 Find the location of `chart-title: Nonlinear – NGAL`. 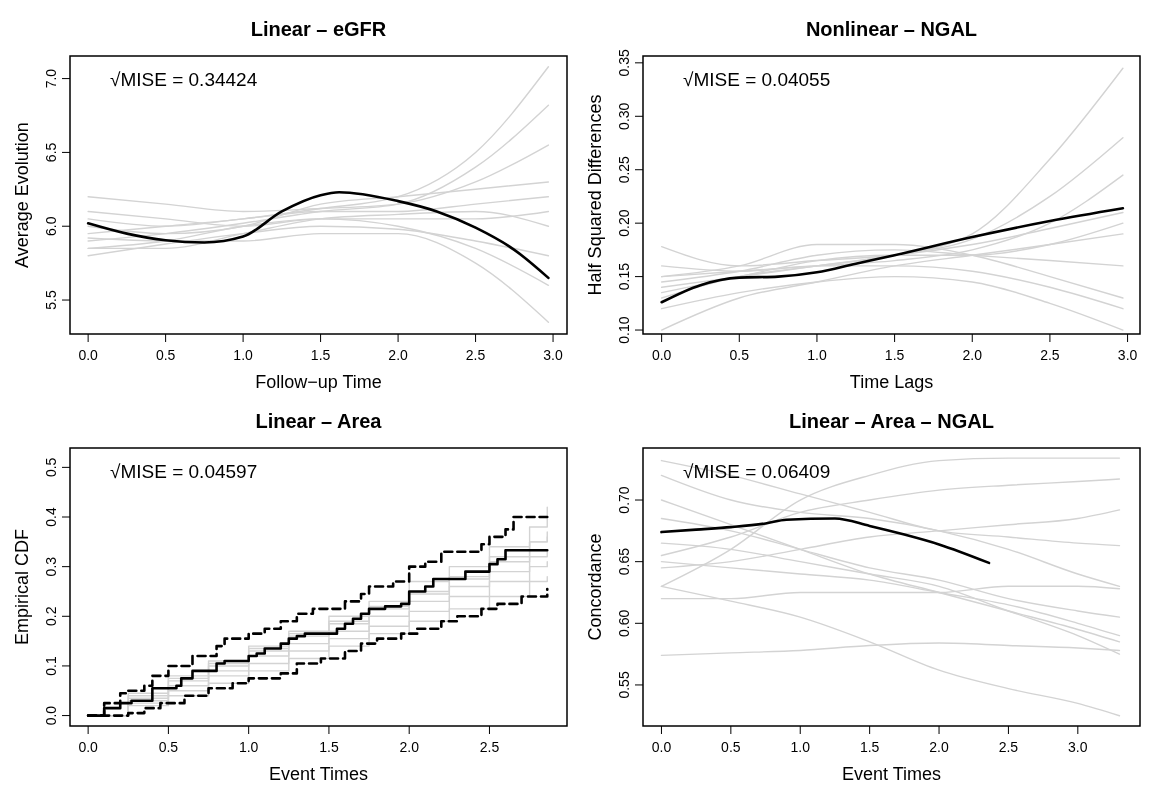

chart-title: Nonlinear – NGAL is located at coordinates (891, 29).